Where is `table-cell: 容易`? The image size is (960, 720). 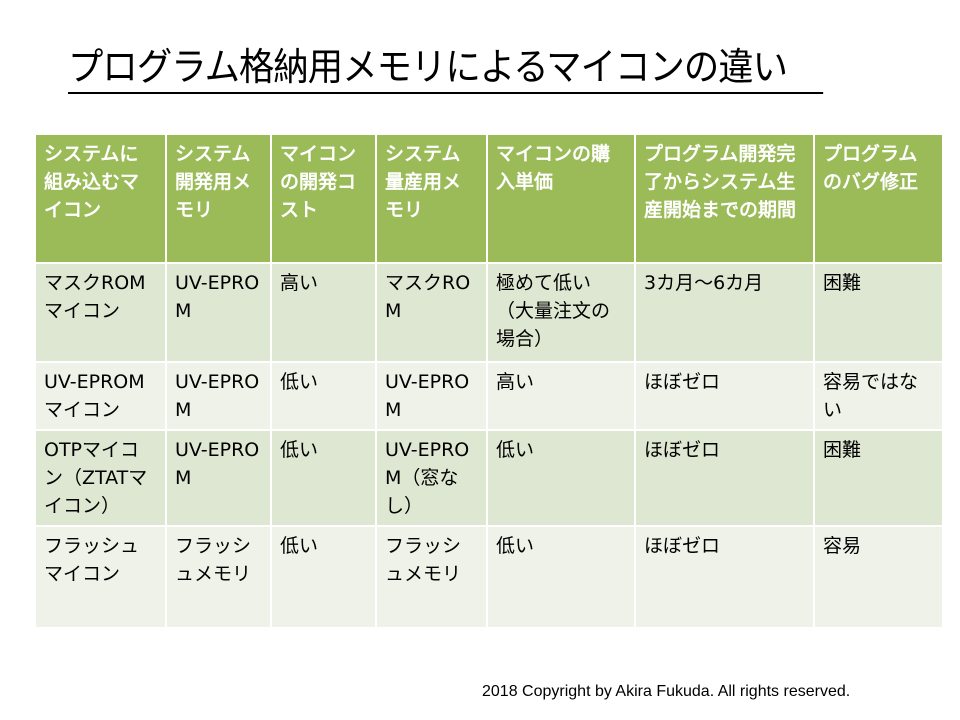
table-cell: 容易 is located at coordinates (878, 577).